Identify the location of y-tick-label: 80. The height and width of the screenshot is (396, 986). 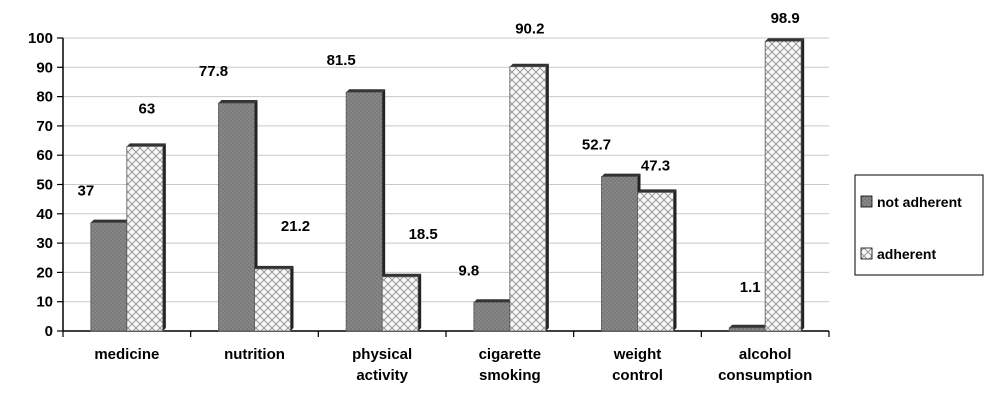
(44, 97).